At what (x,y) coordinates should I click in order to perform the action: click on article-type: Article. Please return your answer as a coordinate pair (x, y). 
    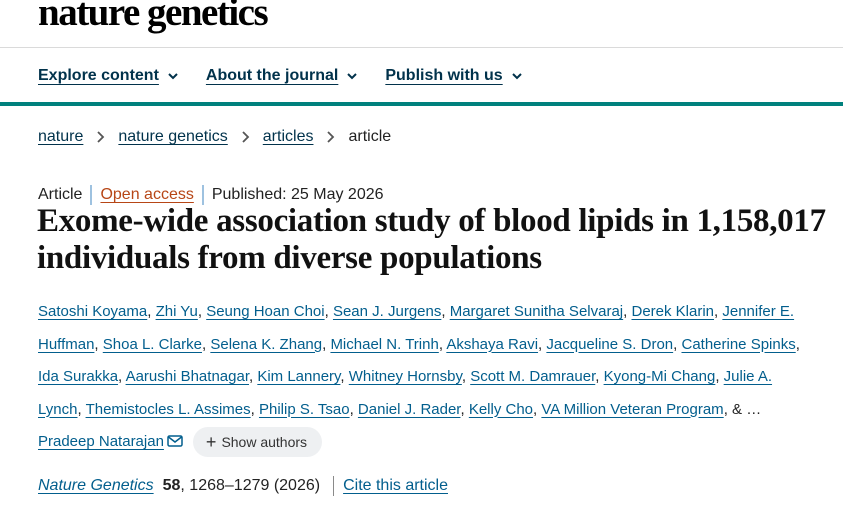
    Looking at the image, I should click on (60, 194).